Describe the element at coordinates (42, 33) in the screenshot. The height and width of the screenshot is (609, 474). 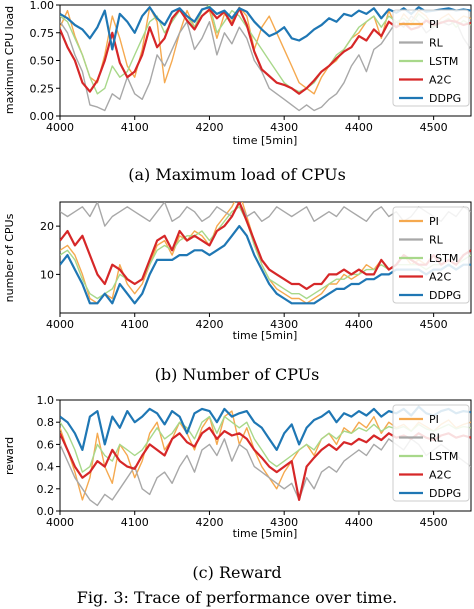
I see `y-tick-label: 0.75` at that location.